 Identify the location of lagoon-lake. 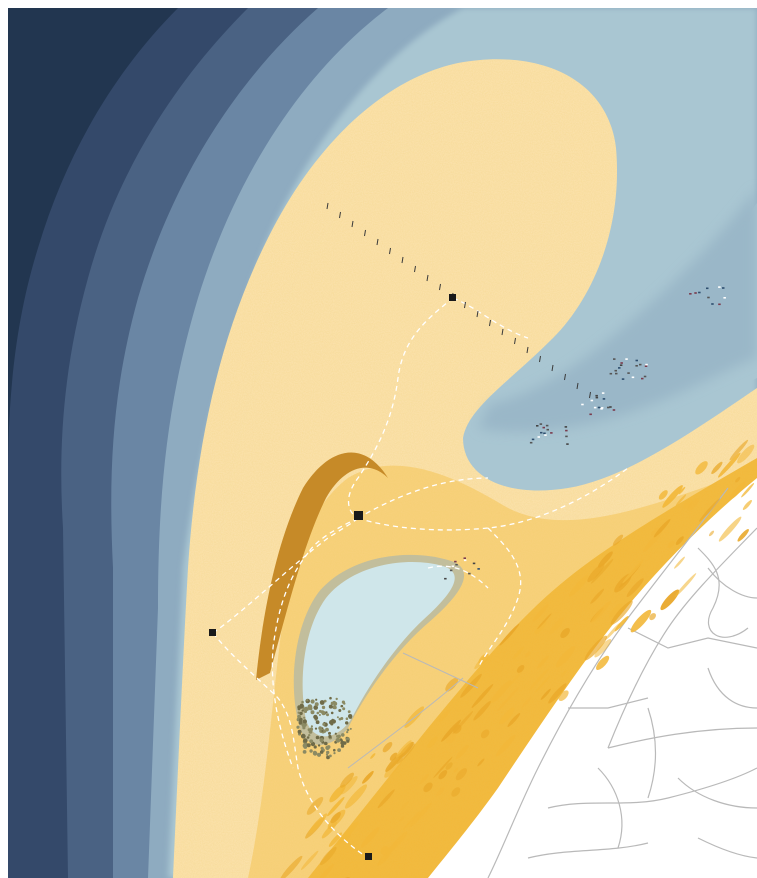
(379, 649).